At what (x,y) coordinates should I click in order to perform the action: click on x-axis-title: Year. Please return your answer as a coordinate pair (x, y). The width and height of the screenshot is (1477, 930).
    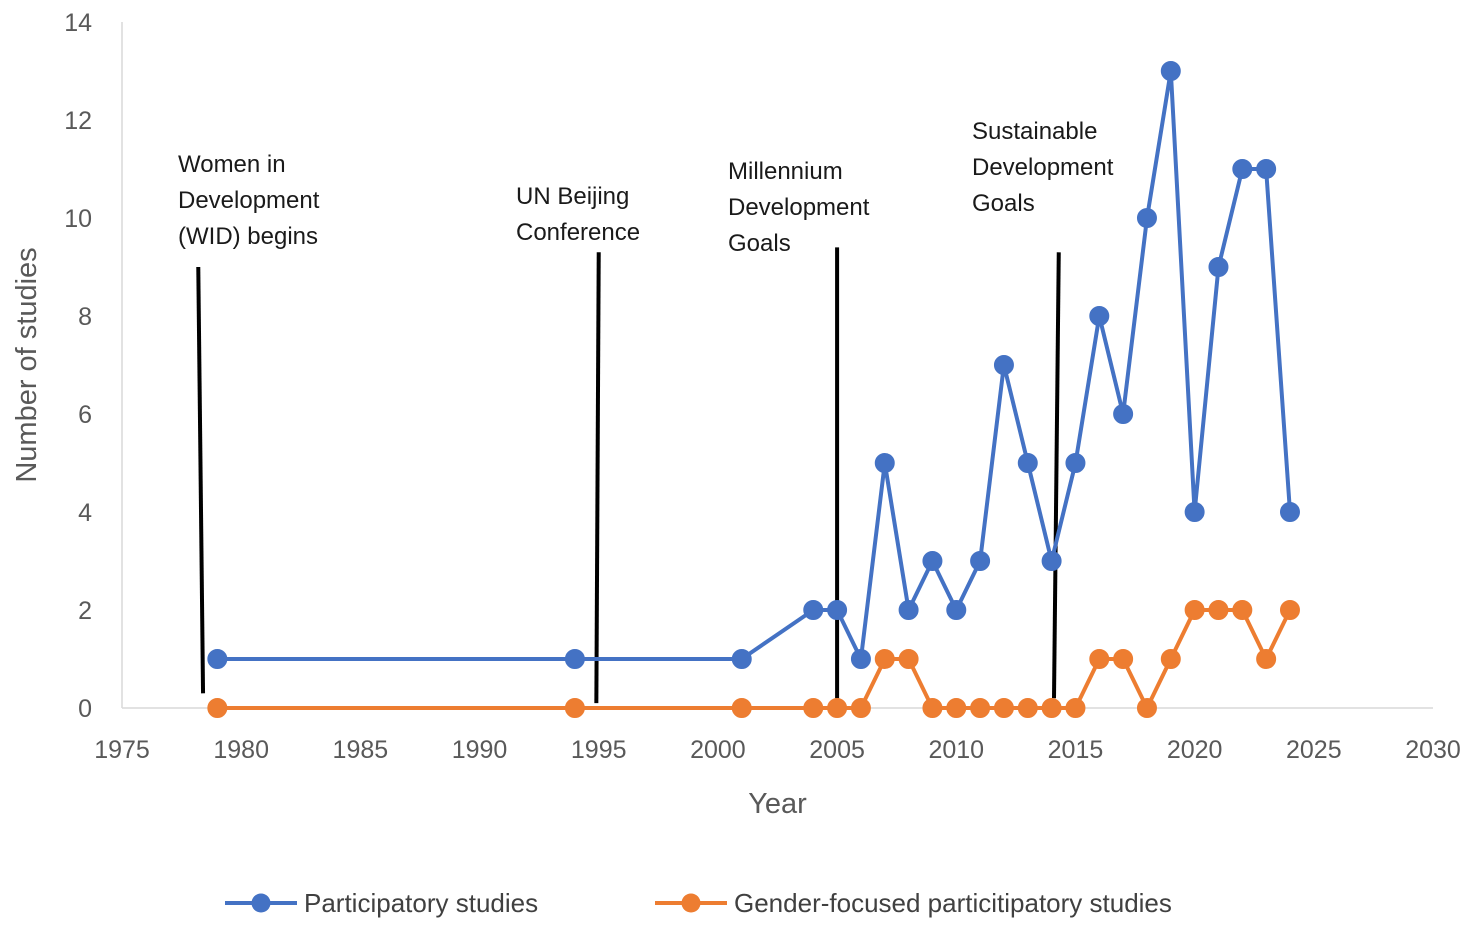
    Looking at the image, I should click on (777, 804).